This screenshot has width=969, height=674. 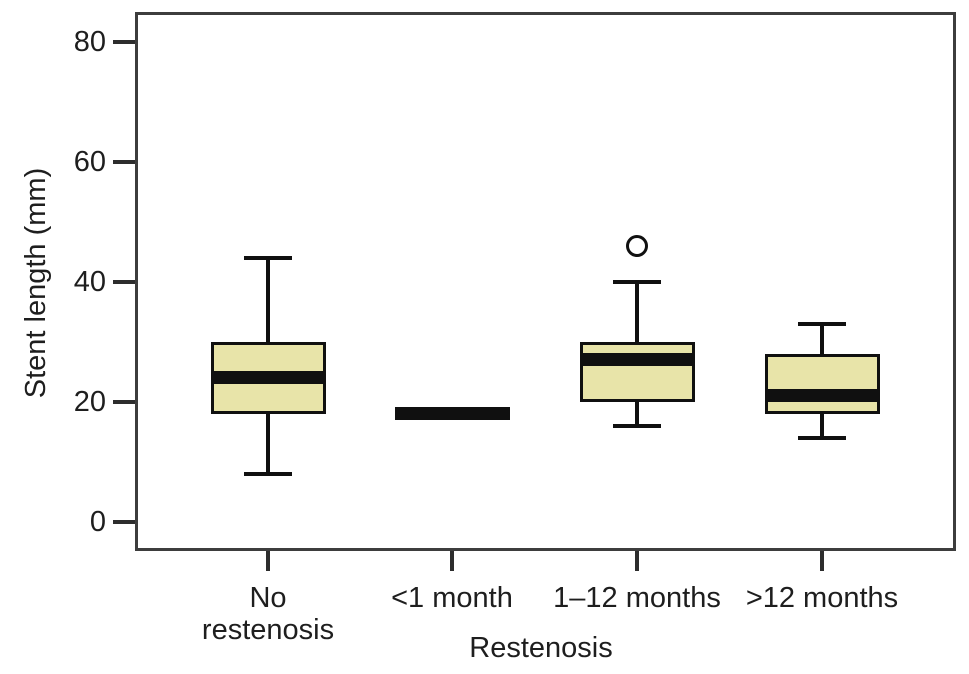 I want to click on y-tick-label: 80, so click(x=89, y=42).